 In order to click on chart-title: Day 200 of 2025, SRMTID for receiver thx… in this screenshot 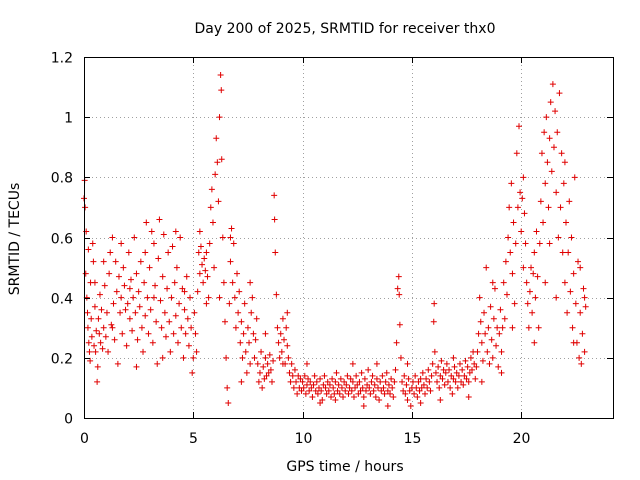, I will do `click(345, 29)`.